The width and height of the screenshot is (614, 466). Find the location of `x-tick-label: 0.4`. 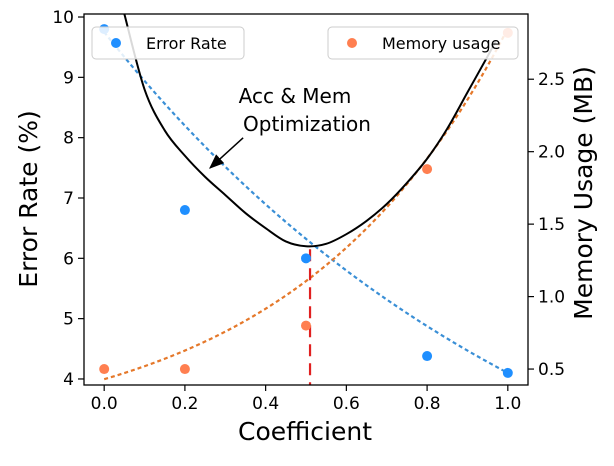

x-tick-label: 0.4 is located at coordinates (265, 404).